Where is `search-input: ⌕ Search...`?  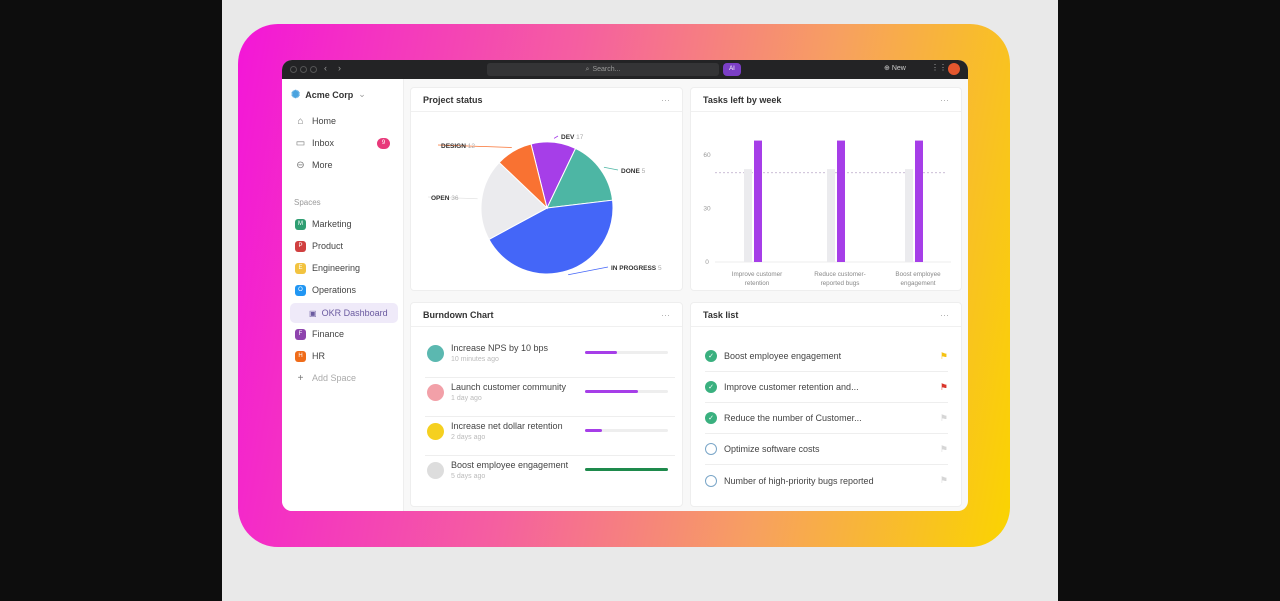
search-input: ⌕ Search... is located at coordinates (603, 69).